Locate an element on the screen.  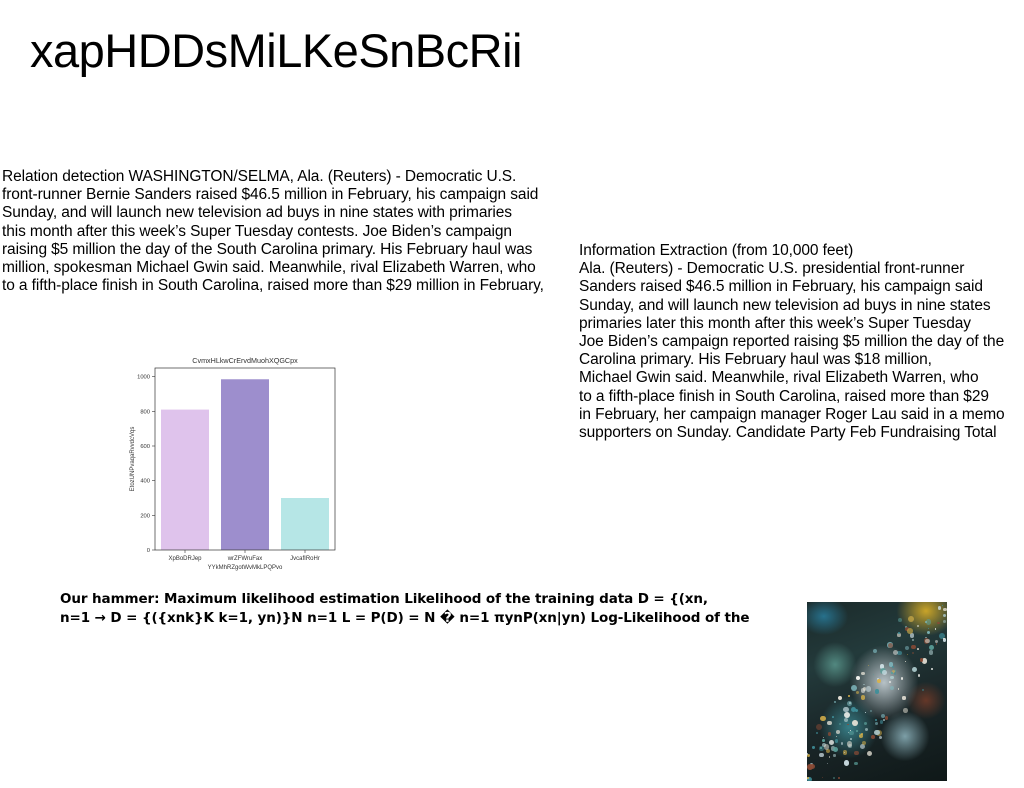
y-tick-label: 200 is located at coordinates (145, 516).